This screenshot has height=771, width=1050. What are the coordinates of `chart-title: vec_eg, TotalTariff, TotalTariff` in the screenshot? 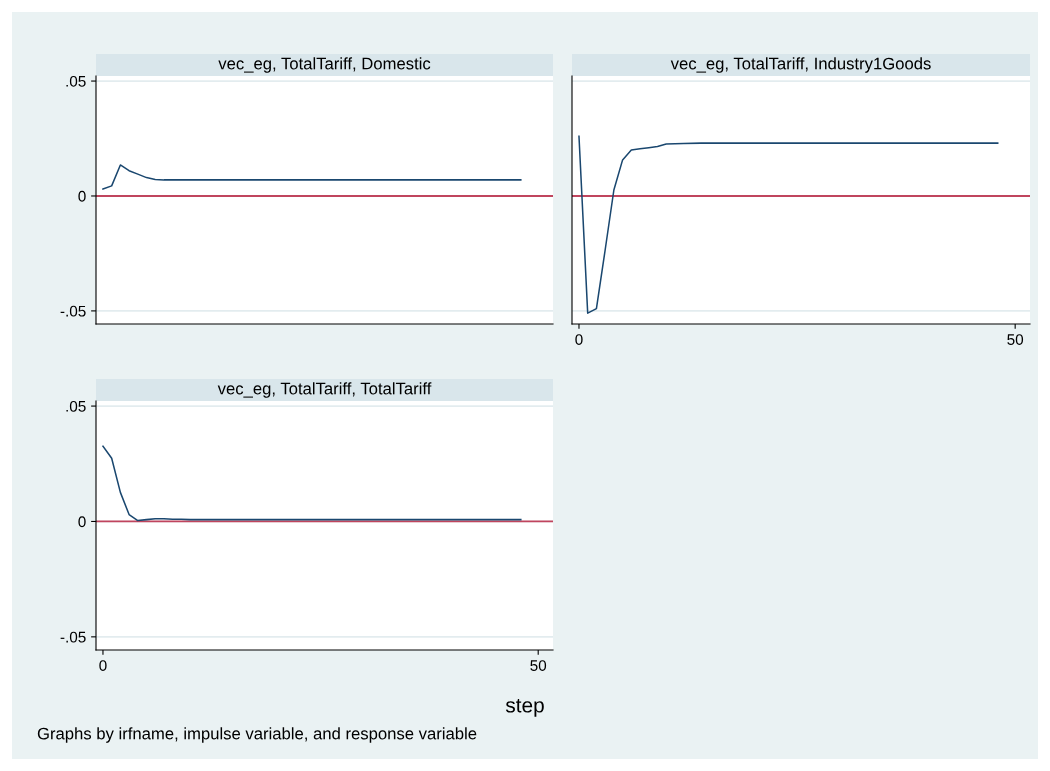 It's located at (324, 390).